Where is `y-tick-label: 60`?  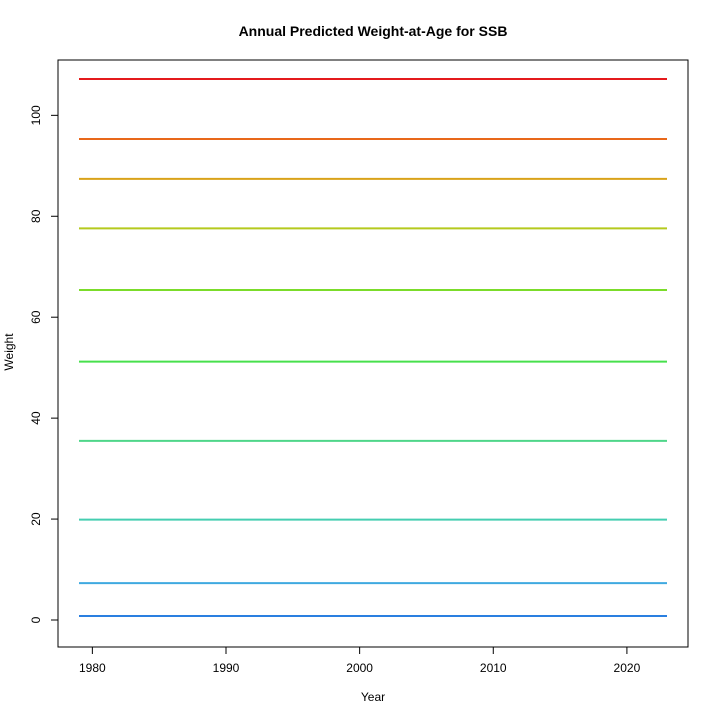
y-tick-label: 60 is located at coordinates (36, 317).